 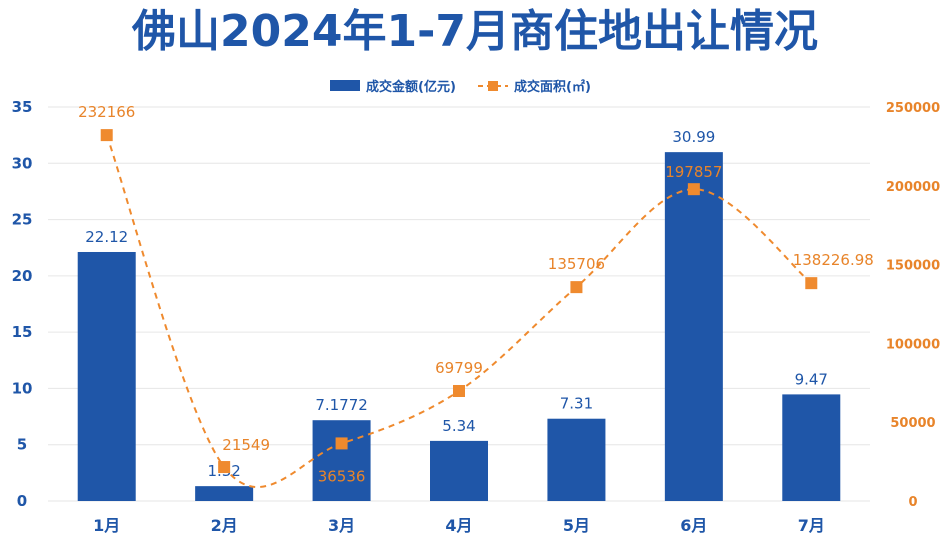 I want to click on y-left-tick-label: 15, so click(x=22, y=332).